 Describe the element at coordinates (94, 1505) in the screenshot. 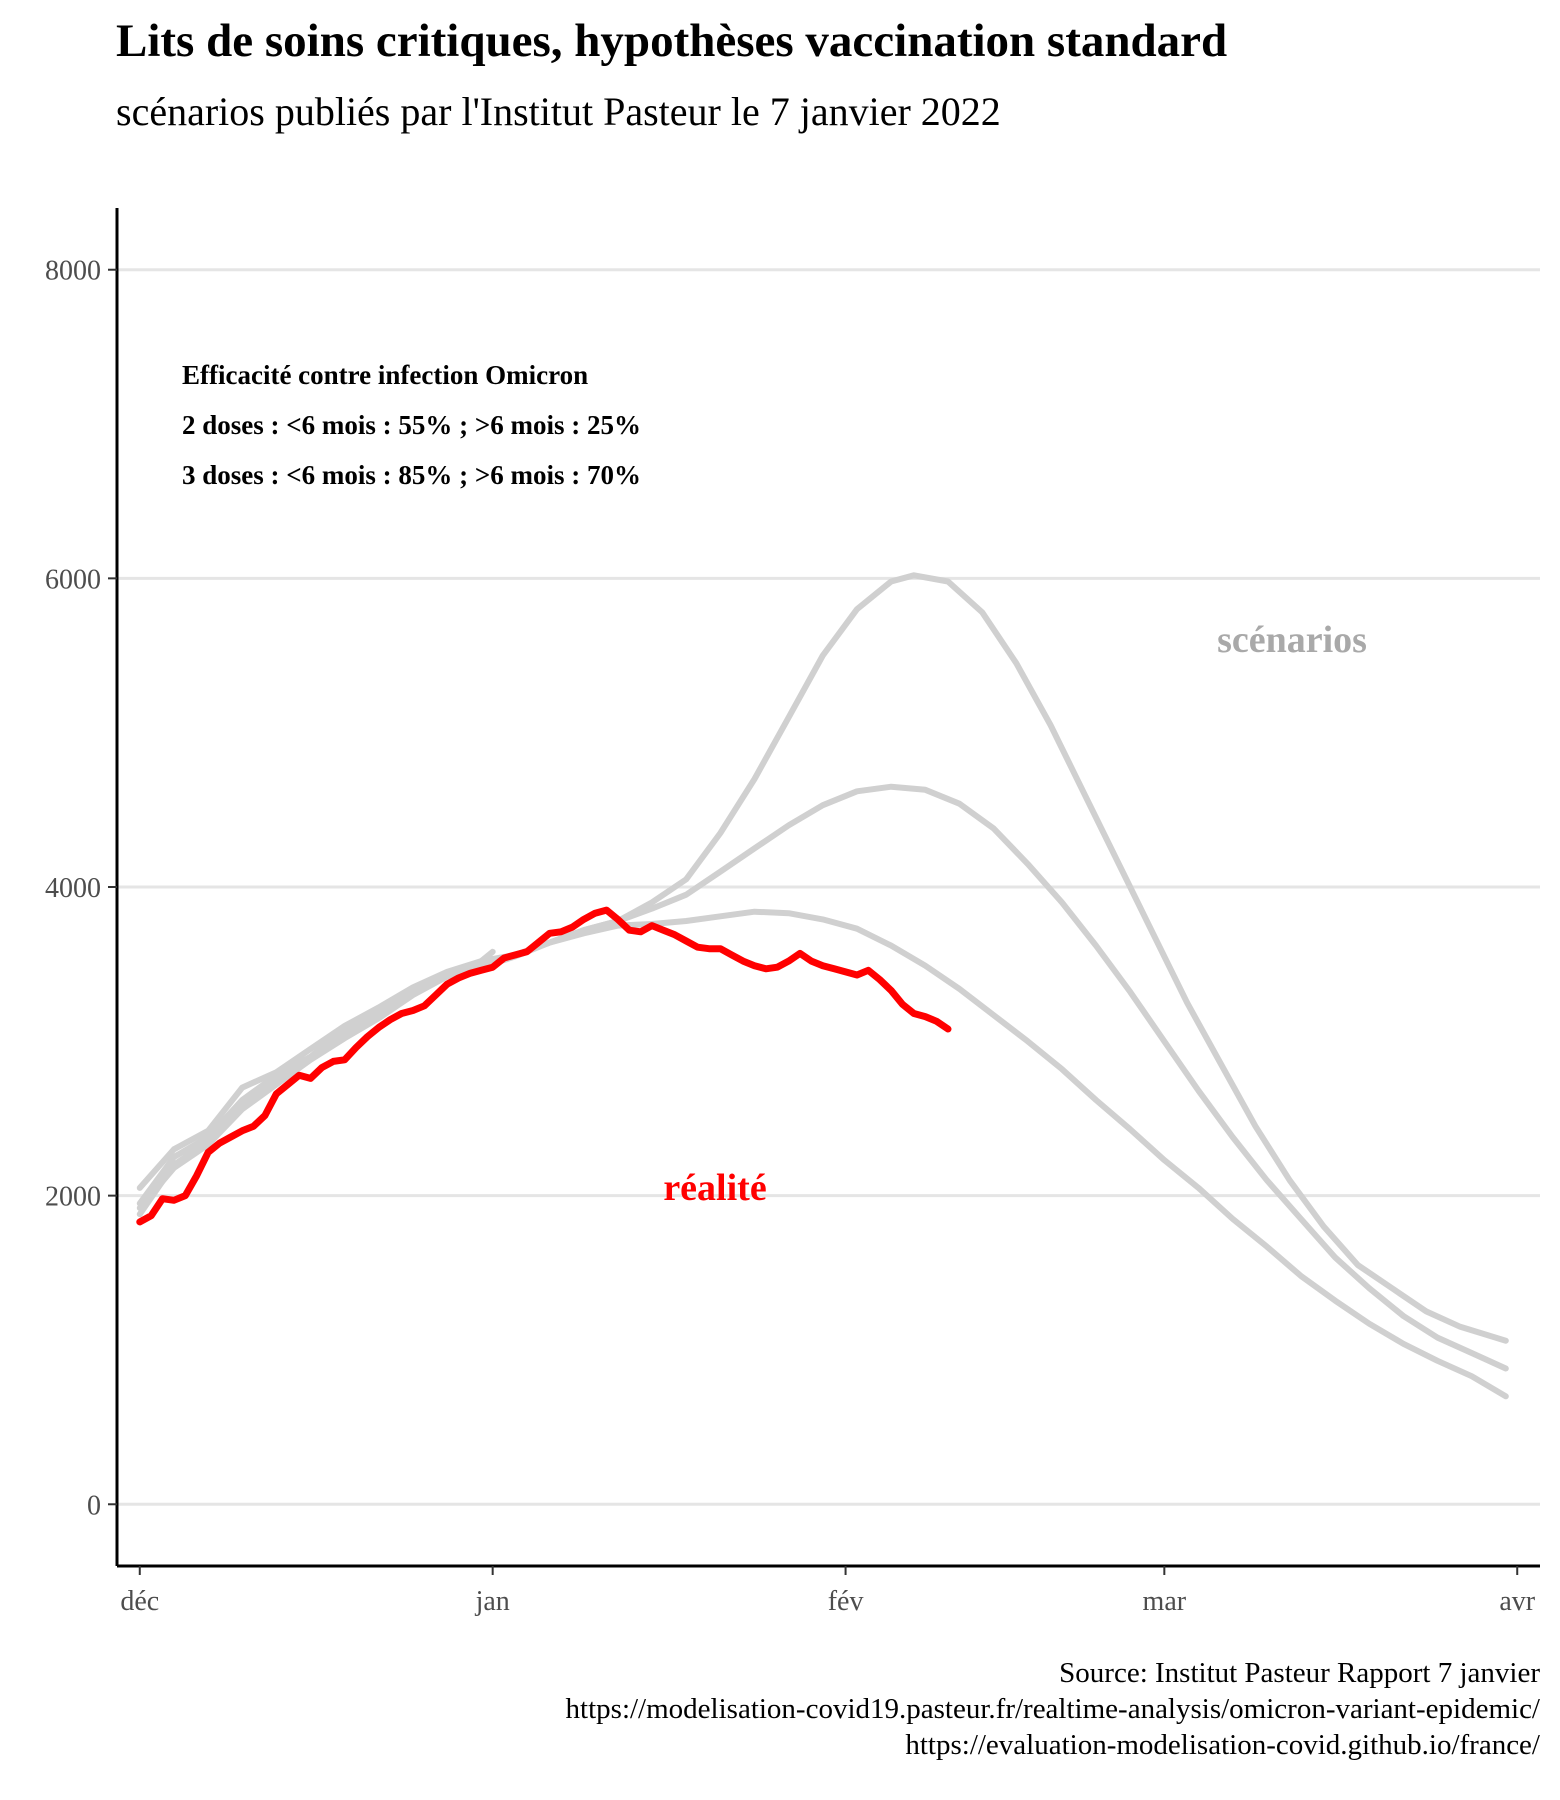

I see `y-tick-label: 0` at that location.